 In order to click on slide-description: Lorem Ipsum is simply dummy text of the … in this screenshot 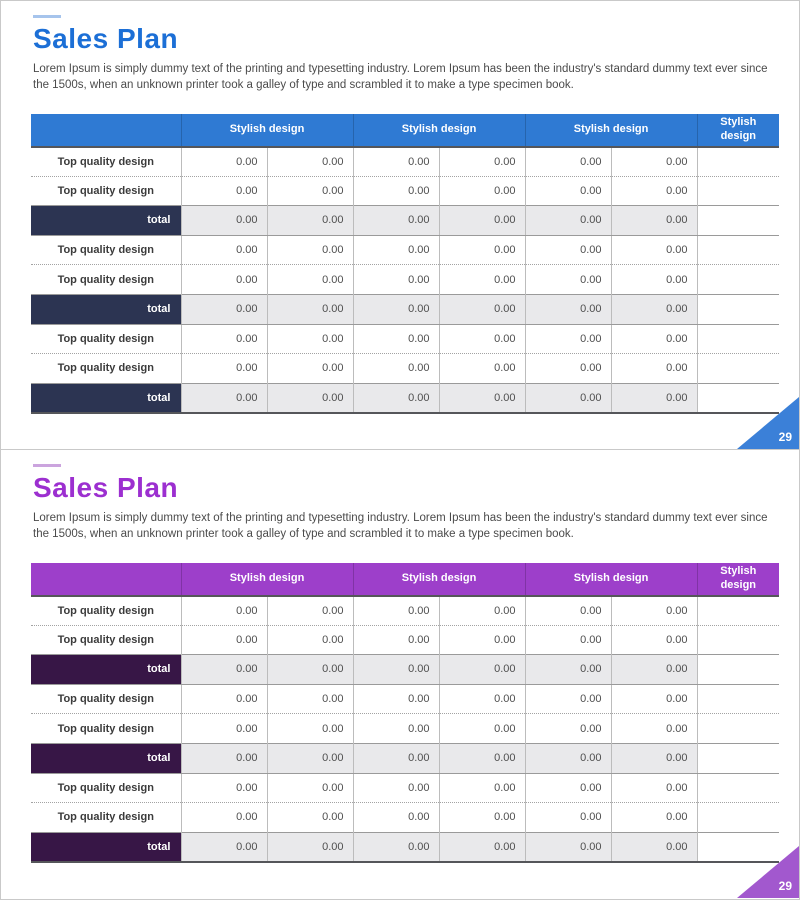, I will do `click(400, 77)`.